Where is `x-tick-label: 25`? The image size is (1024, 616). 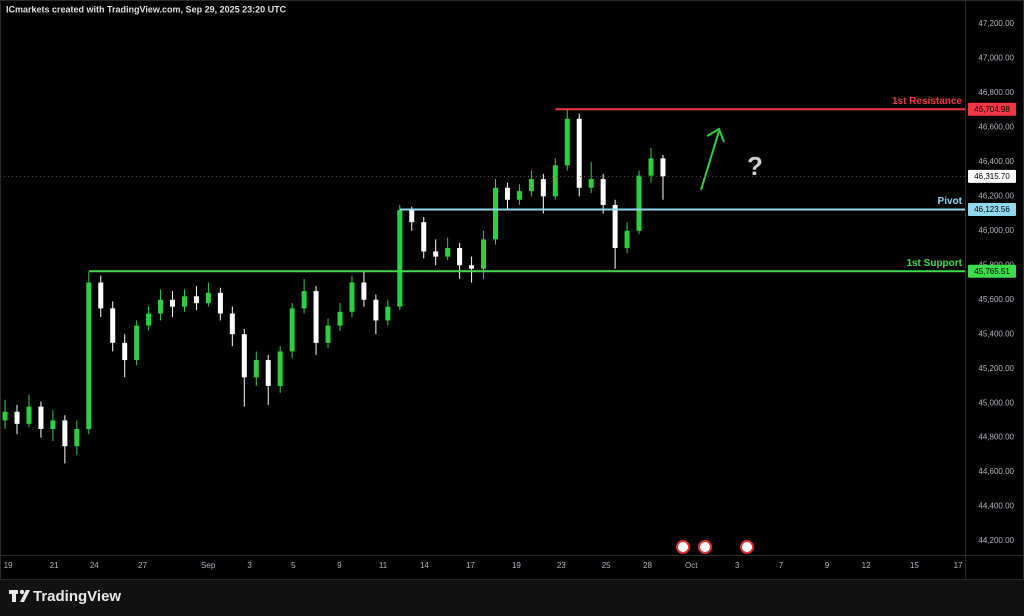 x-tick-label: 25 is located at coordinates (606, 565).